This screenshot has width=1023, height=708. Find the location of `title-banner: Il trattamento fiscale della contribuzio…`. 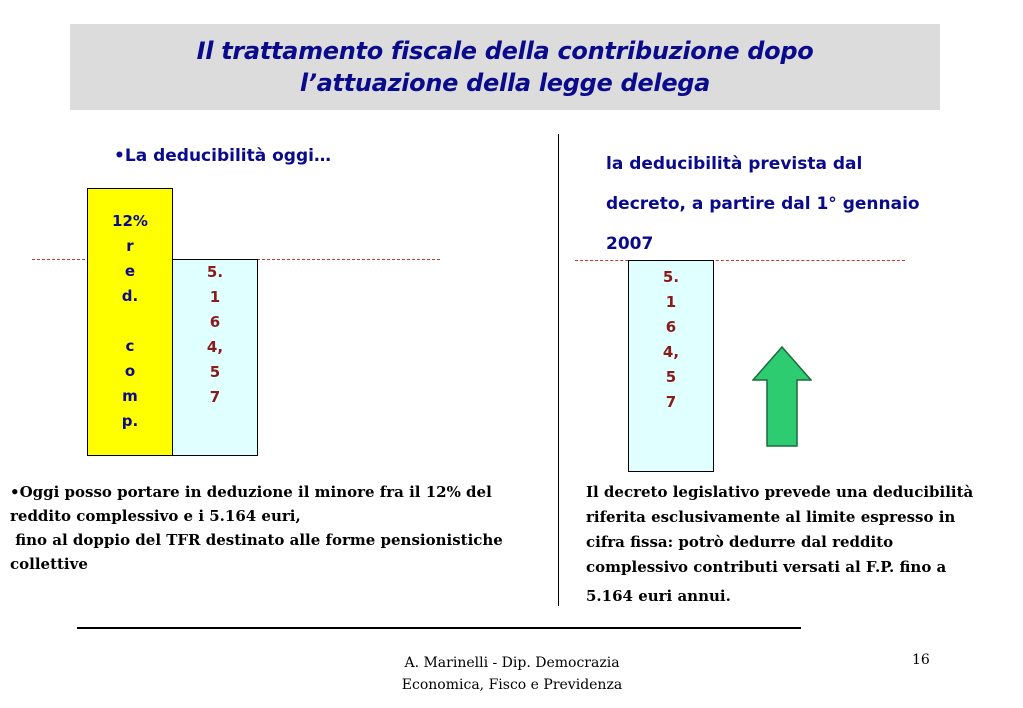

title-banner: Il trattamento fiscale della contribuzio… is located at coordinates (505, 67).